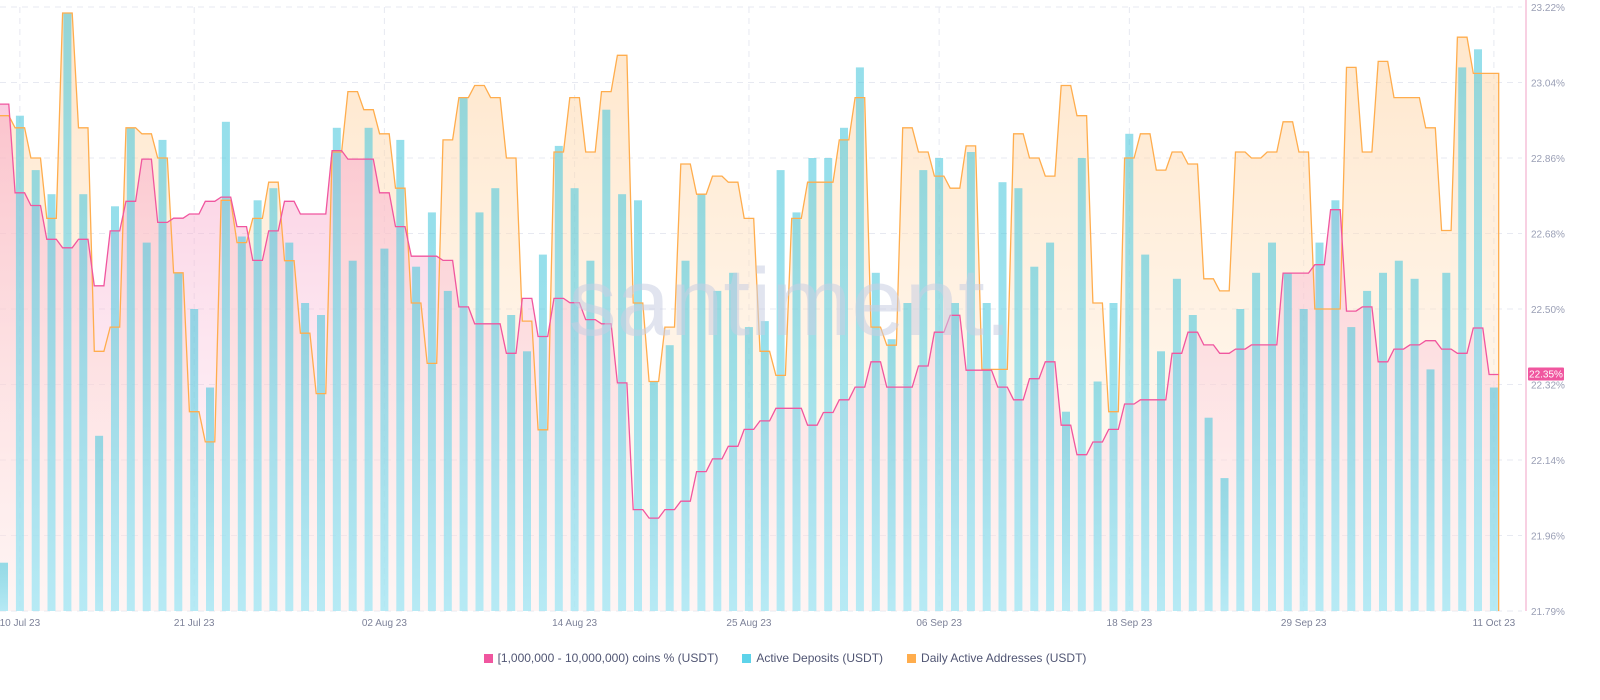 The image size is (1600, 700). Describe the element at coordinates (1130, 623) in the screenshot. I see `x-tick-label: 18 Sep 23` at that location.